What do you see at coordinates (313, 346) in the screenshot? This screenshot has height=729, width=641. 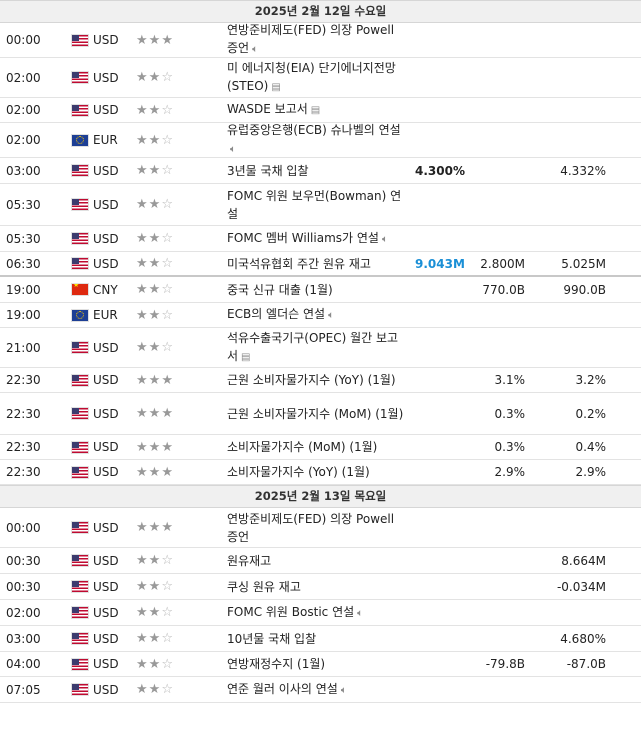 I see `event-link: 석유수출국기구(OPEC) 월간 보고서` at bounding box center [313, 346].